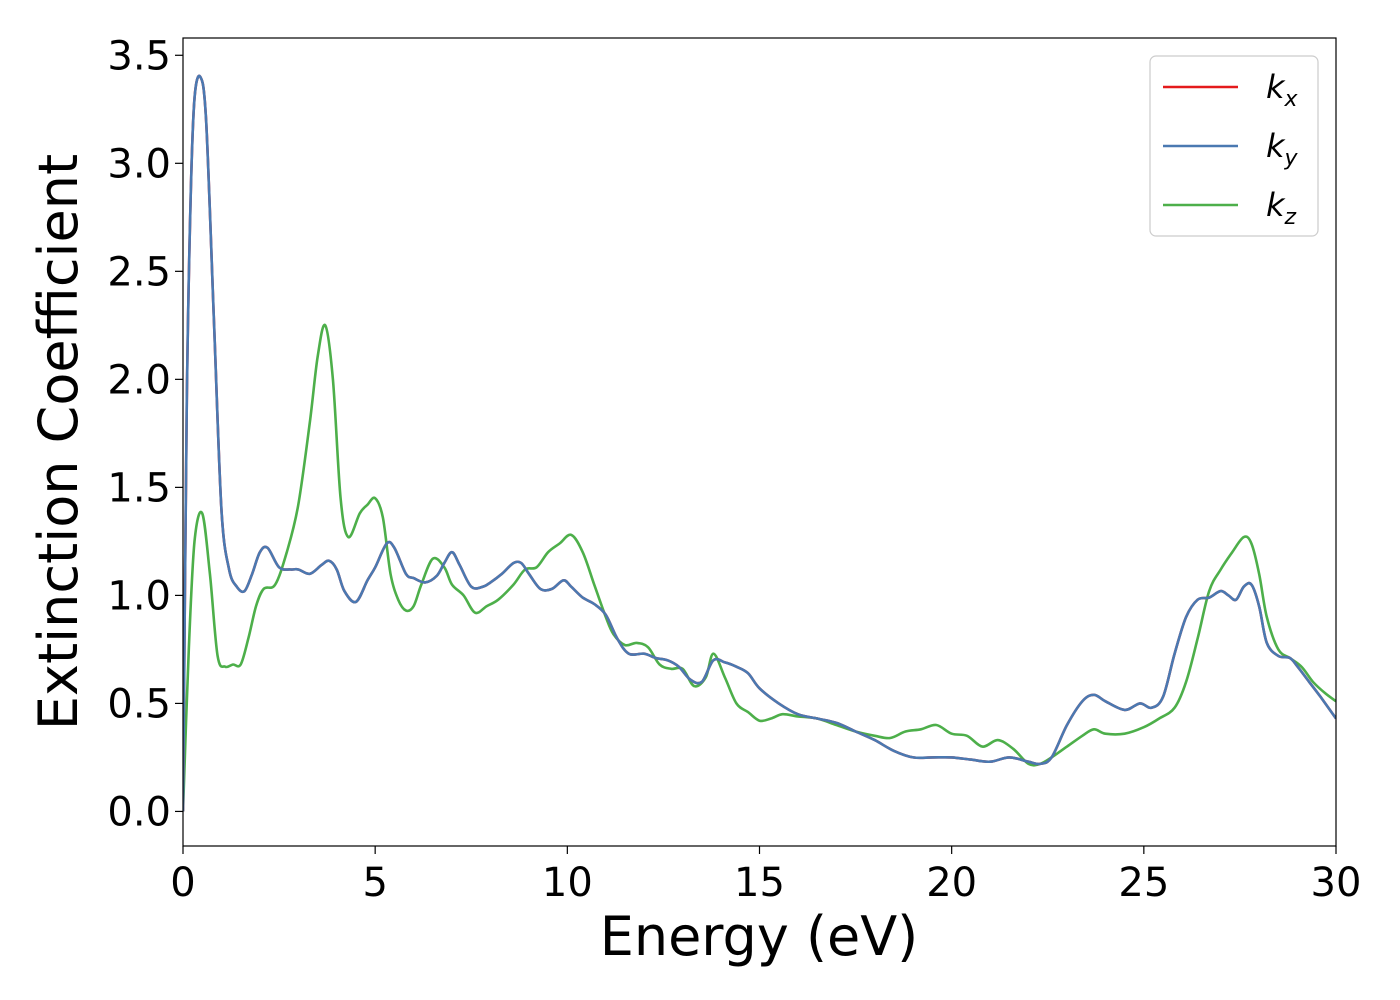 This screenshot has height=1000, width=1400. I want to click on y-tick-label: 0.0, so click(139, 812).